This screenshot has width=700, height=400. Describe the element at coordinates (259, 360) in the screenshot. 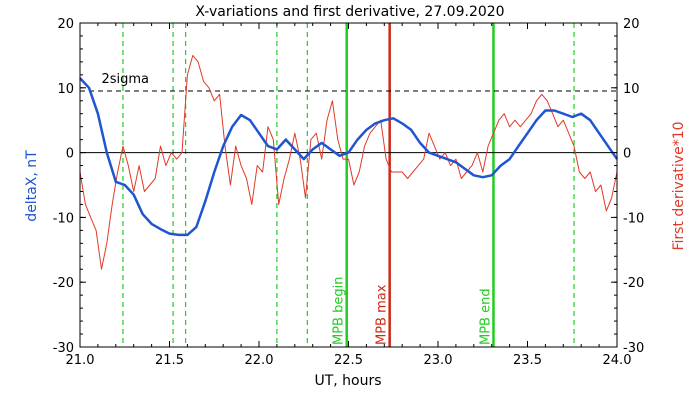

I see `x-tick-label: 22.0` at that location.